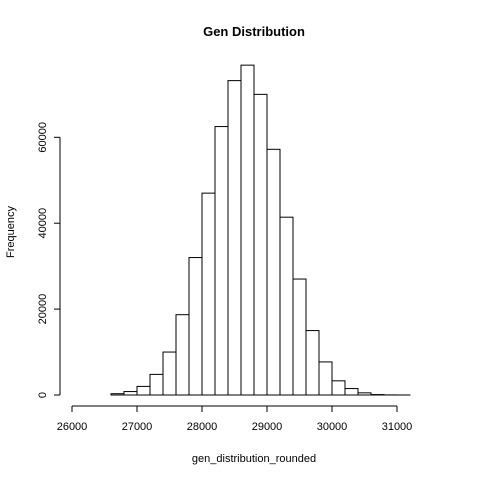 Image resolution: width=480 pixels, height=485 pixels. I want to click on x-tick-label: 30000, so click(332, 427).